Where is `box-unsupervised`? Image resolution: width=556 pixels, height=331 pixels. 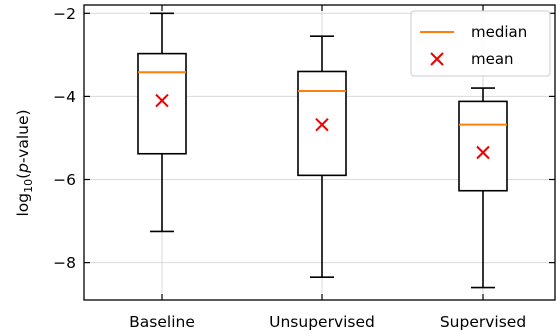
box-unsupervised is located at coordinates (322, 156).